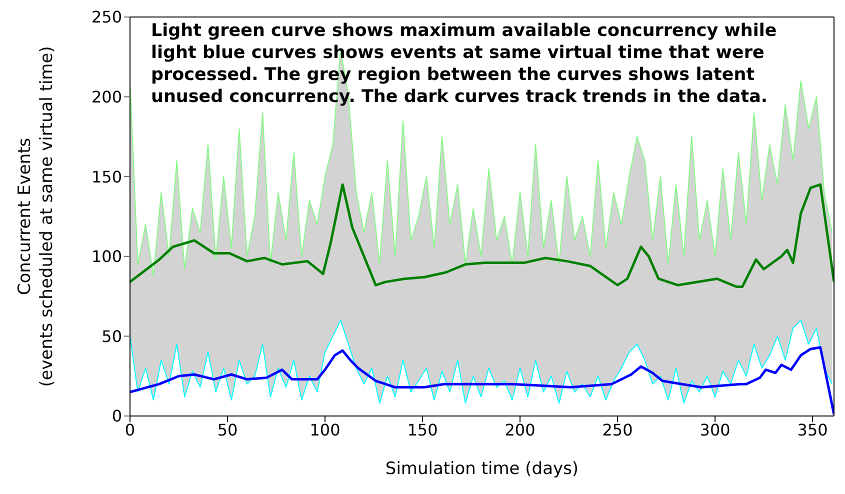  Describe the element at coordinates (325, 430) in the screenshot. I see `x-tick-label: 100` at that location.